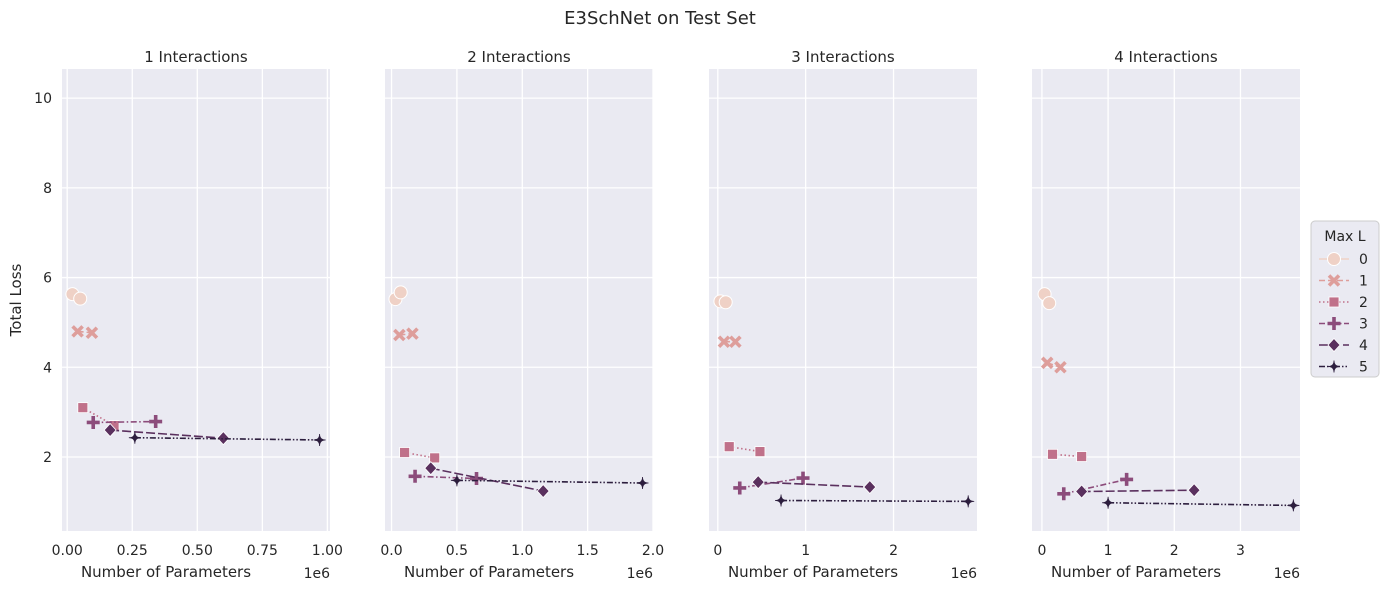 This screenshot has height=589, width=1385. What do you see at coordinates (1343, 282) in the screenshot?
I see `legend-entry-1: 1` at bounding box center [1343, 282].